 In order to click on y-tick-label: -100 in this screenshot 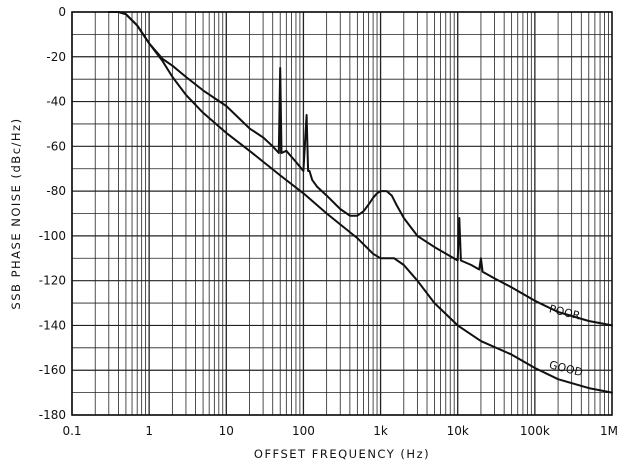, I will do `click(52, 236)`.